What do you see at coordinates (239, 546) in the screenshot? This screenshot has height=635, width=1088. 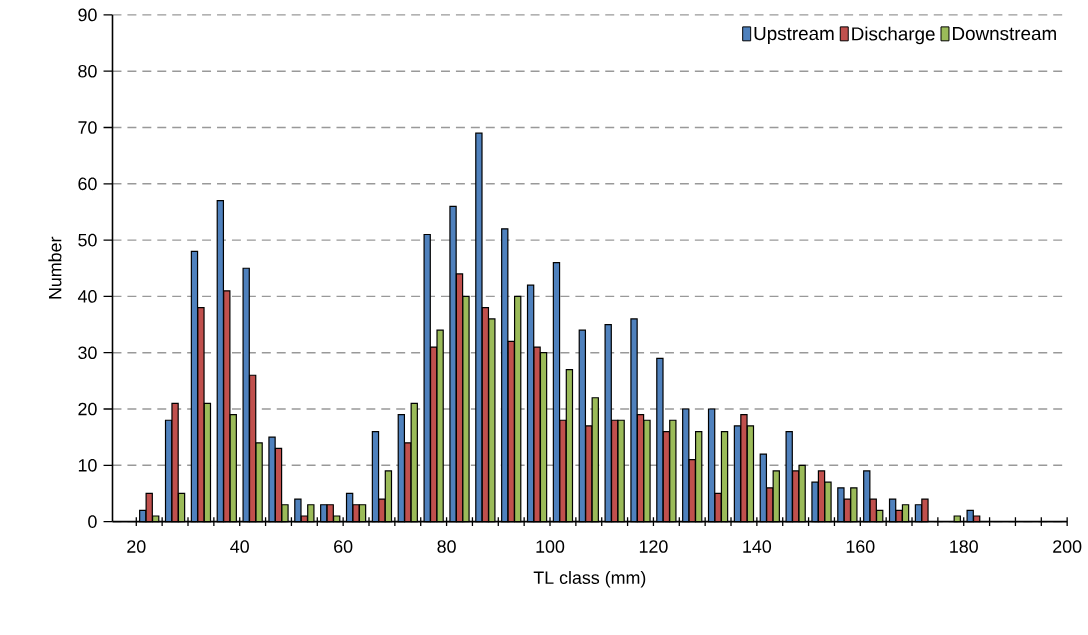 I see `x-tick-label: 40` at bounding box center [239, 546].